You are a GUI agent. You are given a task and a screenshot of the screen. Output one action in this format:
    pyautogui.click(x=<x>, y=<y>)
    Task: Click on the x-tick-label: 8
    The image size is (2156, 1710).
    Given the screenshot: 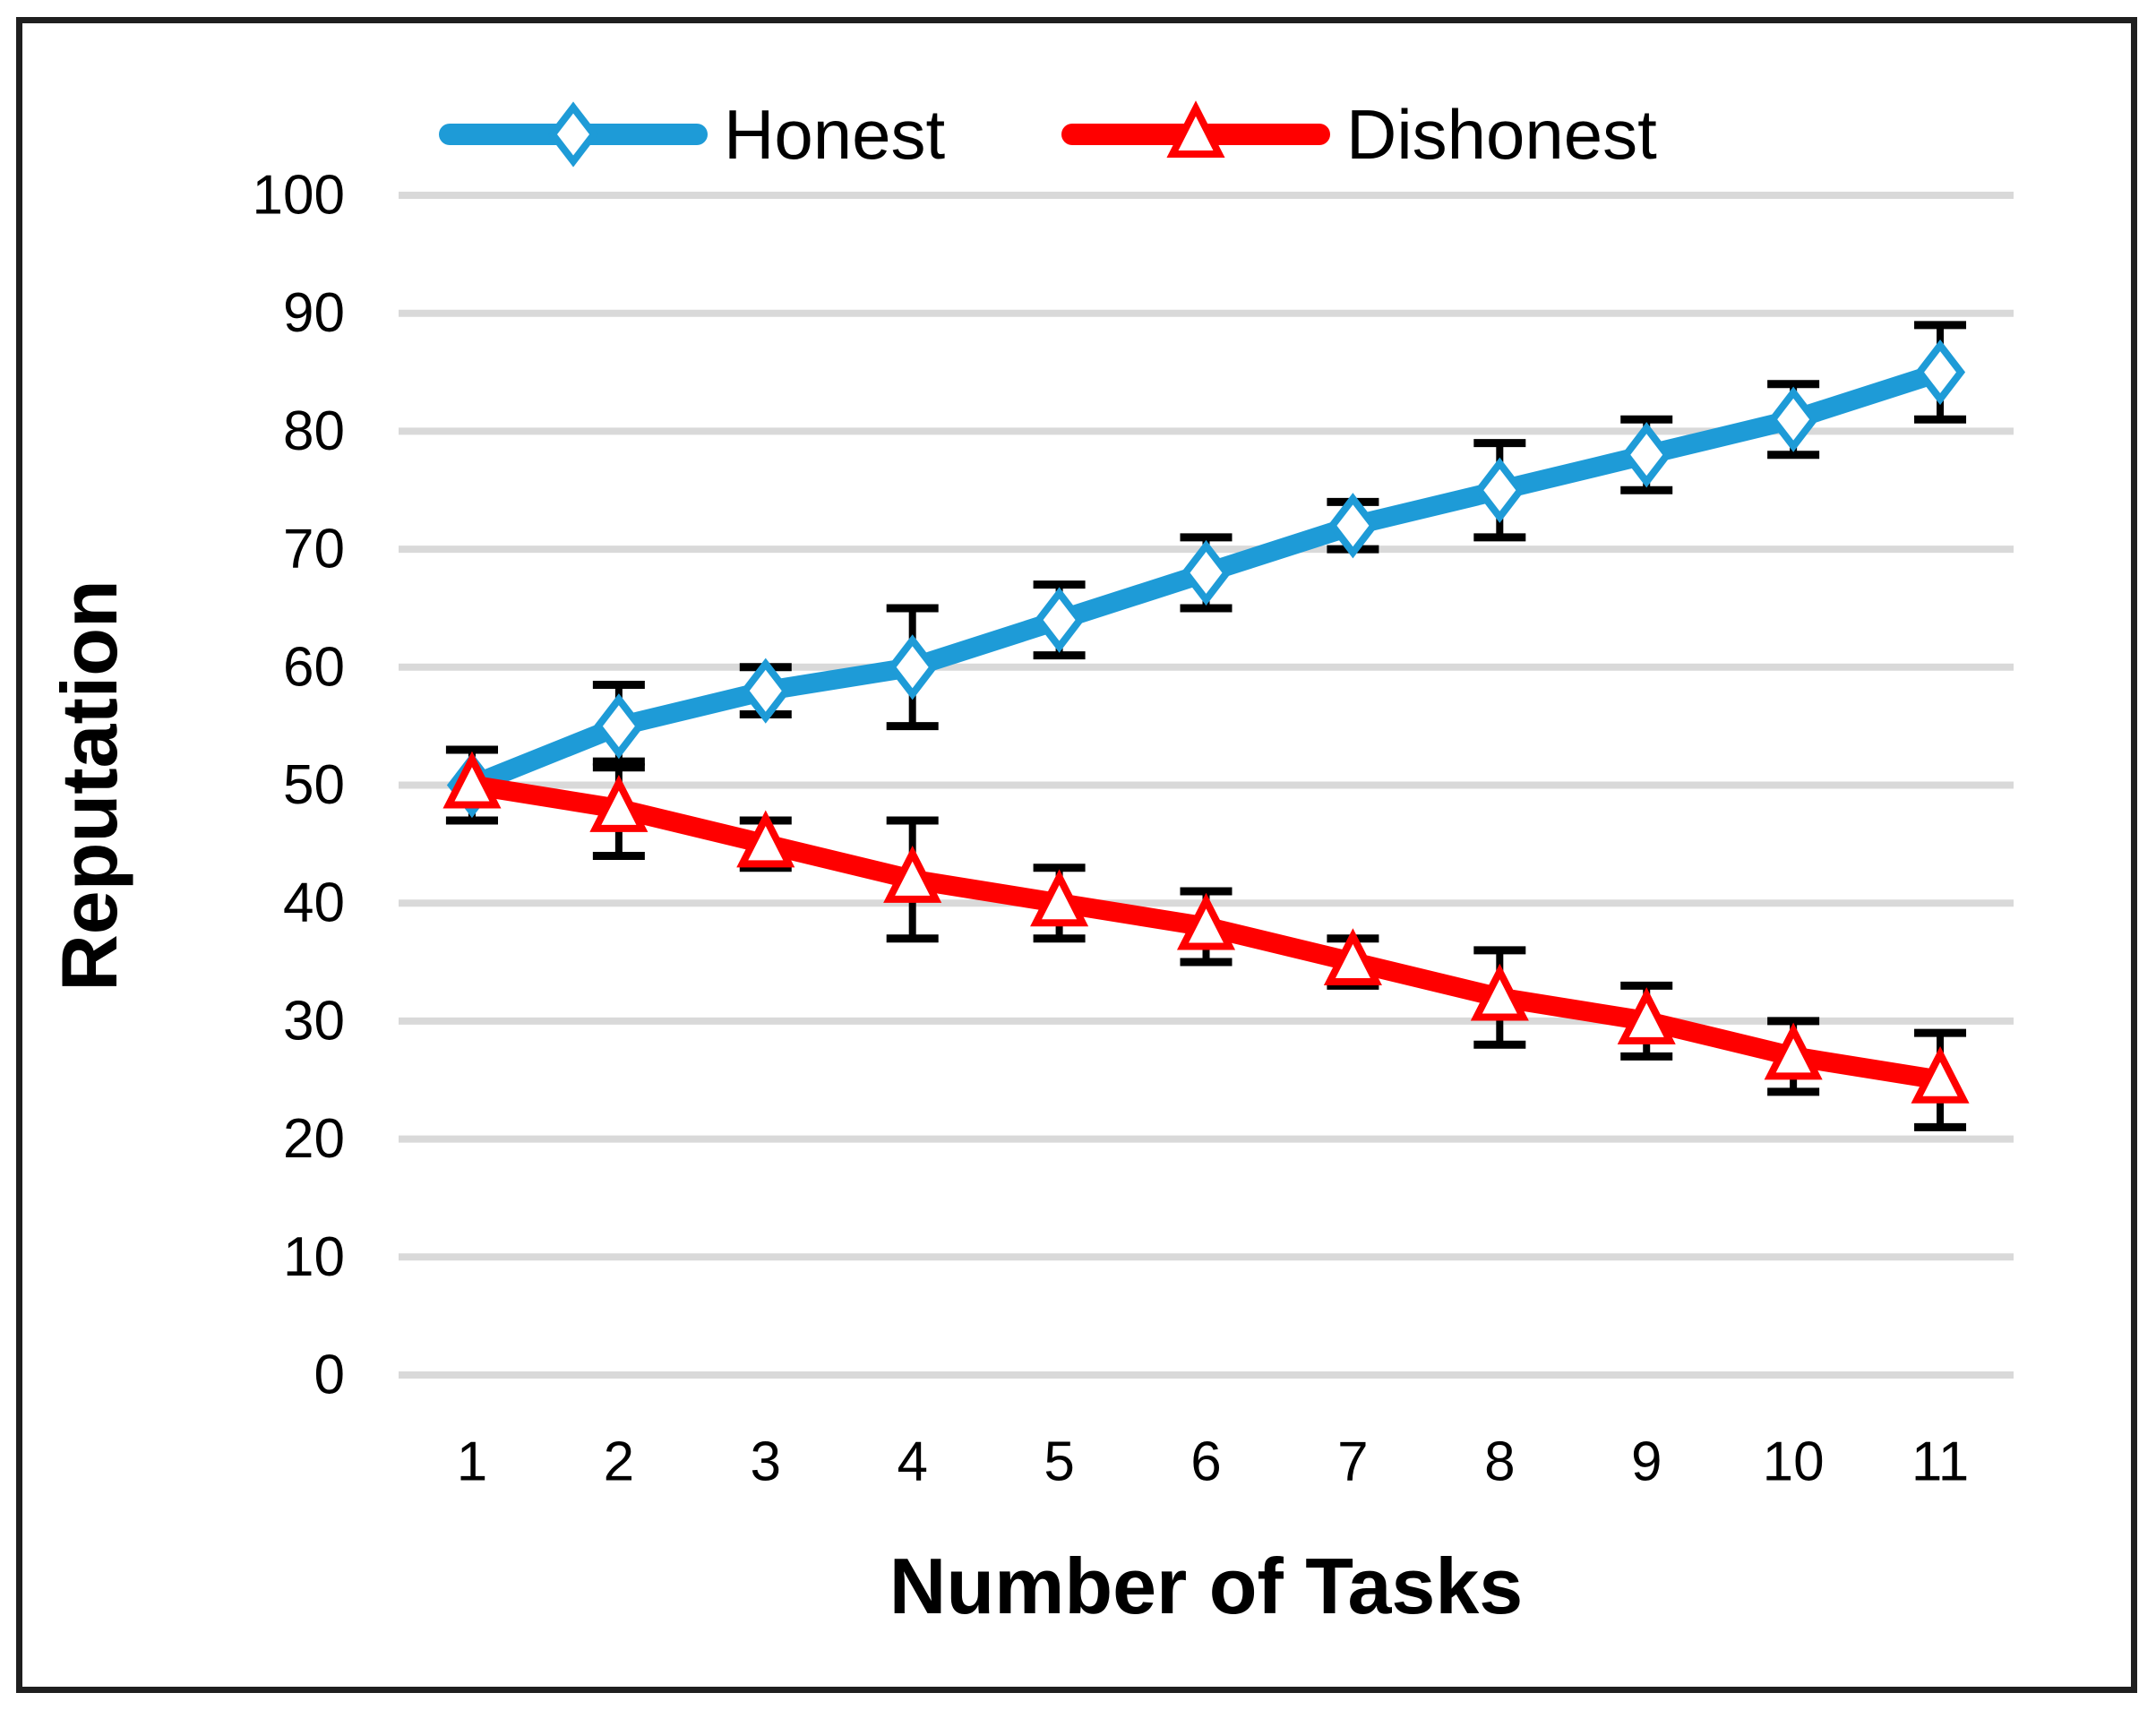 What is the action you would take?
    pyautogui.click(x=1499, y=1462)
    